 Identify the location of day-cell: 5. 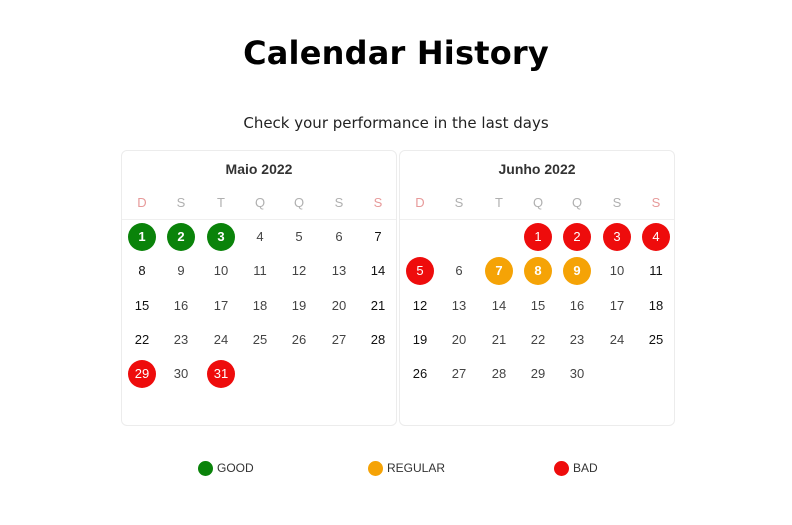
(299, 236).